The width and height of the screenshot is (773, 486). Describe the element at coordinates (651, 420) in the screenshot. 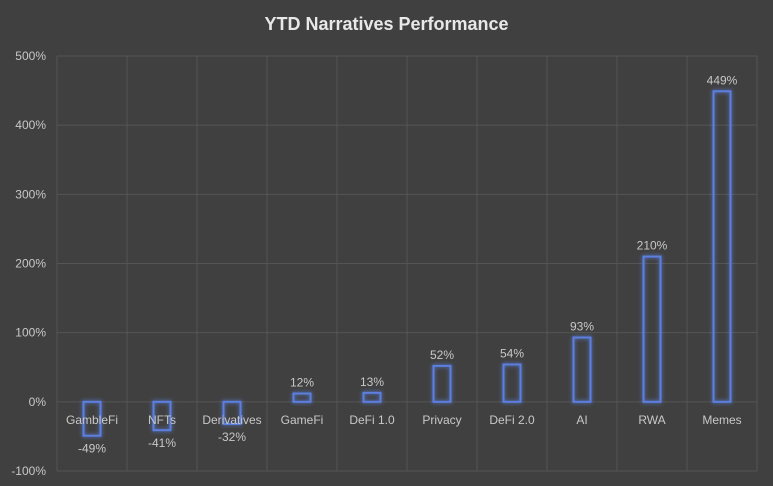

I see `x-tick-label: RWA` at that location.